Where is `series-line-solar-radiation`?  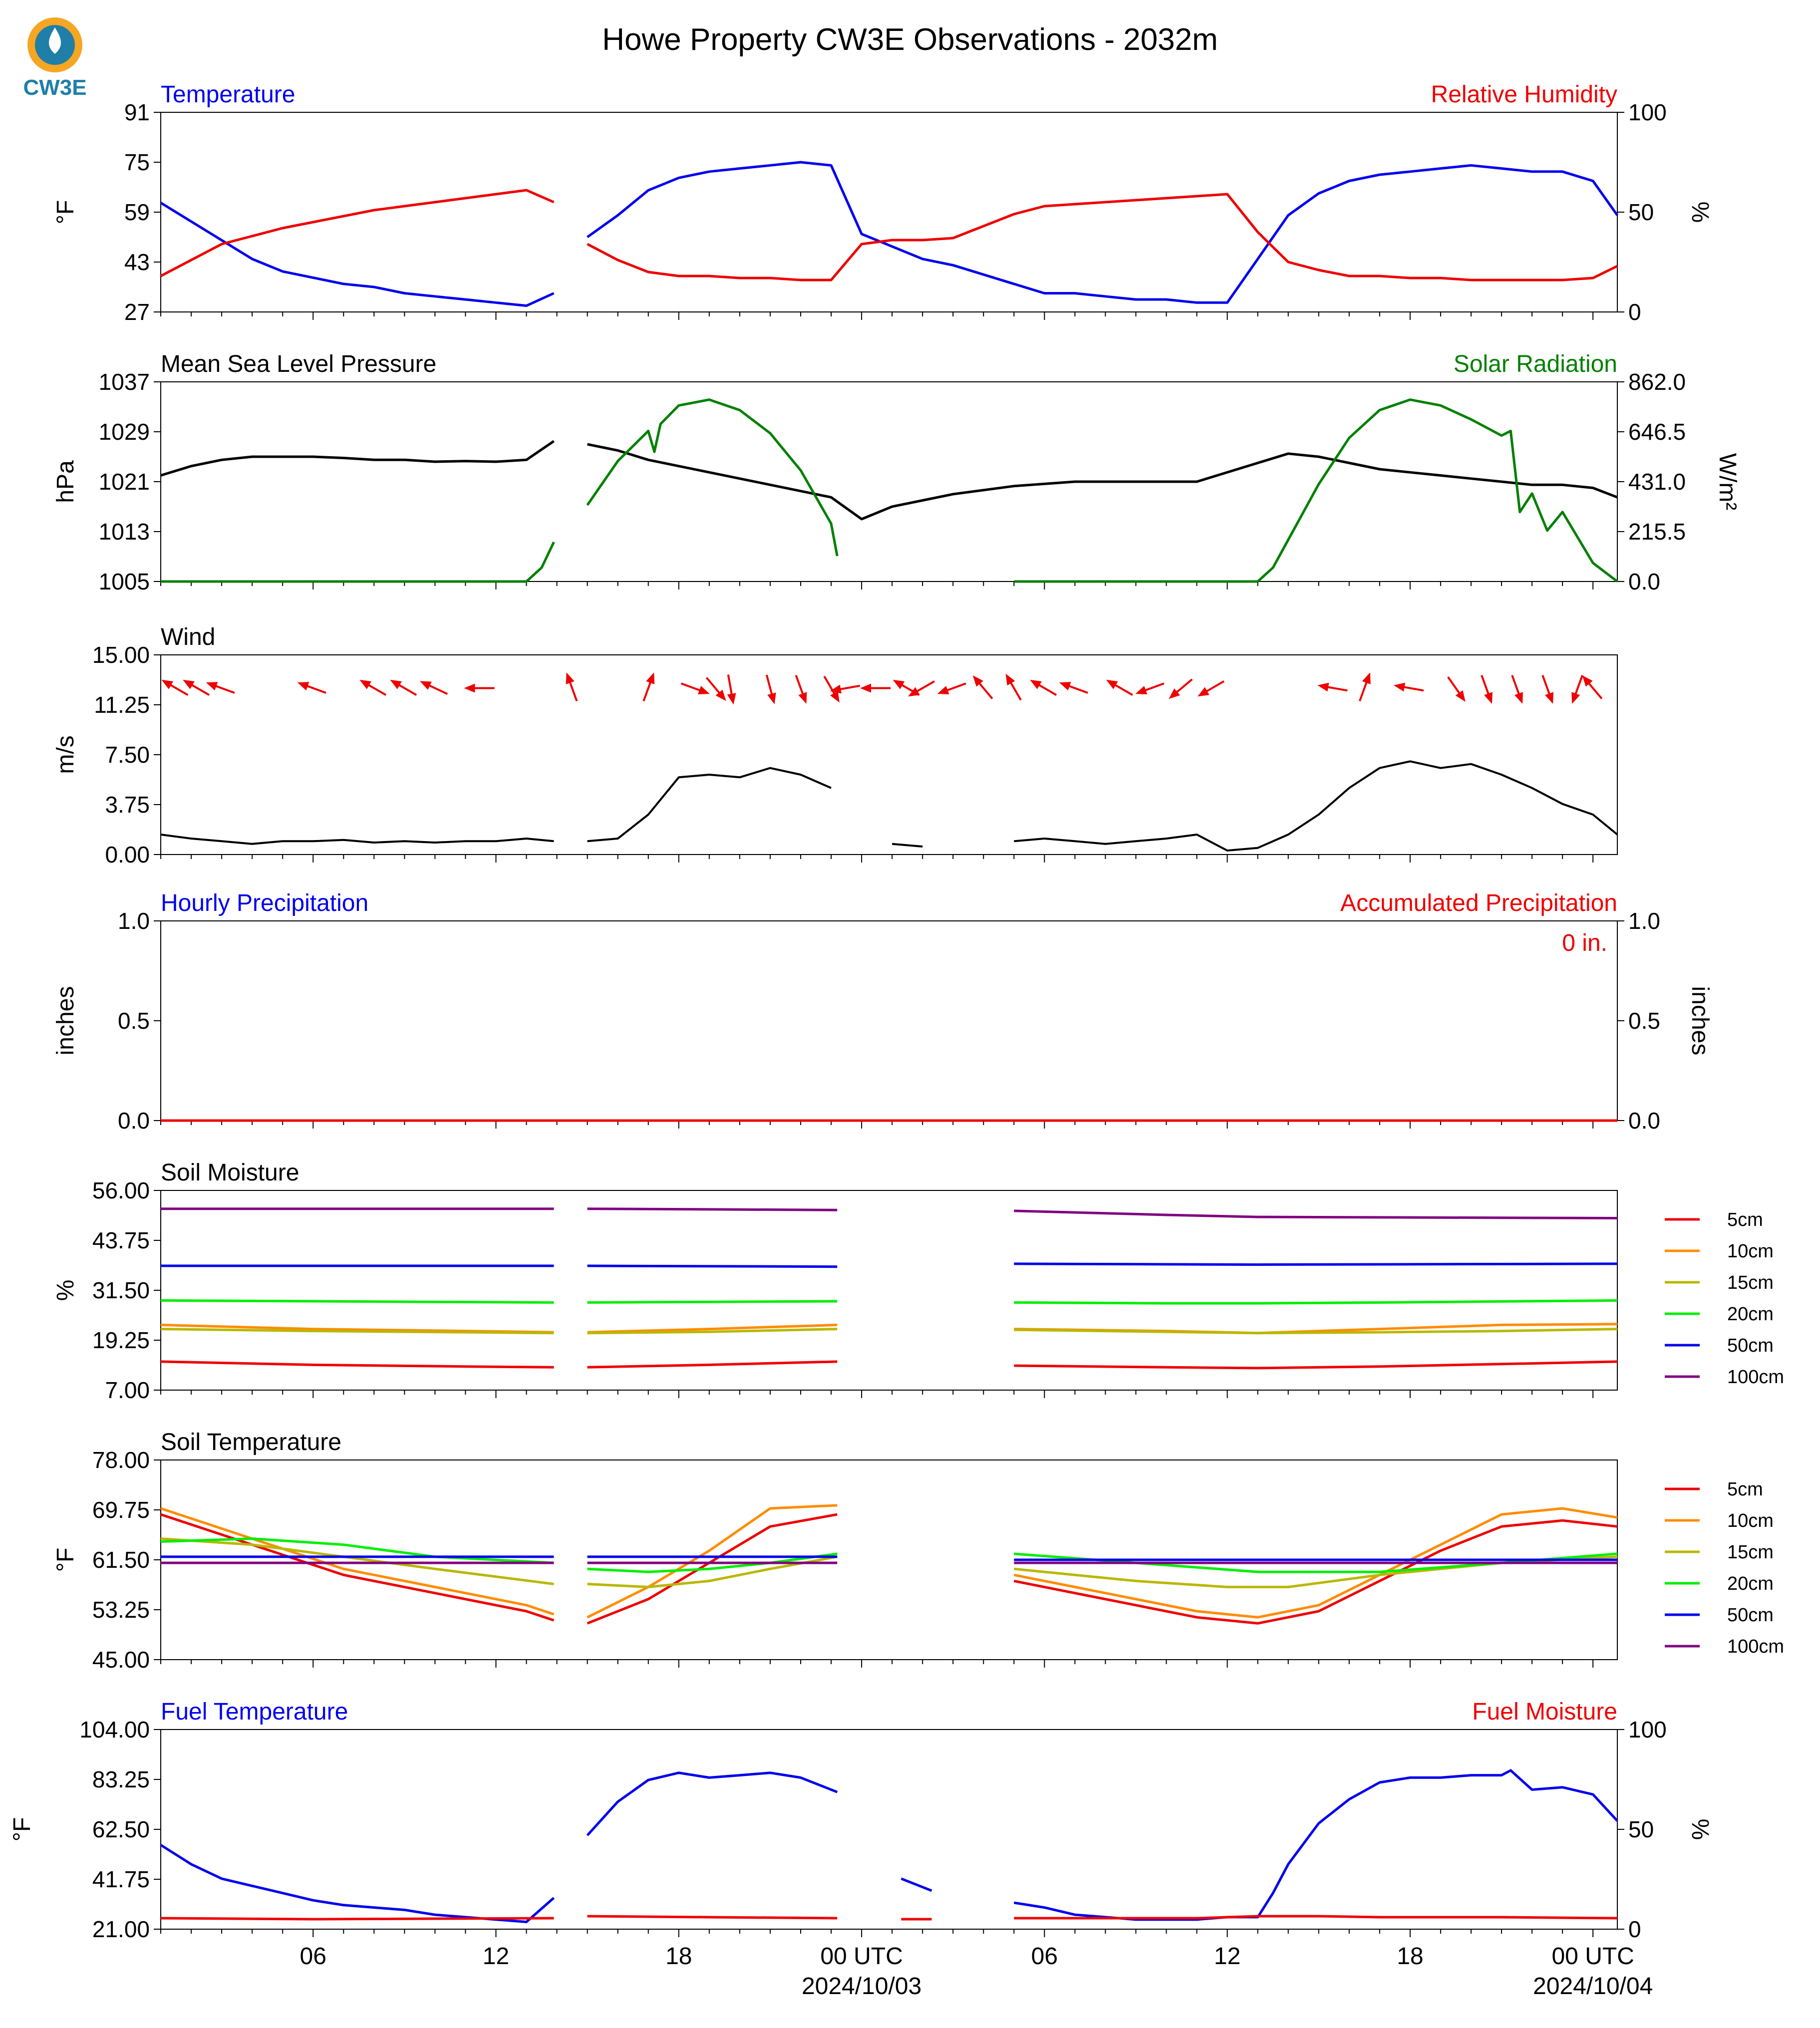 series-line-solar-radiation is located at coordinates (889, 490).